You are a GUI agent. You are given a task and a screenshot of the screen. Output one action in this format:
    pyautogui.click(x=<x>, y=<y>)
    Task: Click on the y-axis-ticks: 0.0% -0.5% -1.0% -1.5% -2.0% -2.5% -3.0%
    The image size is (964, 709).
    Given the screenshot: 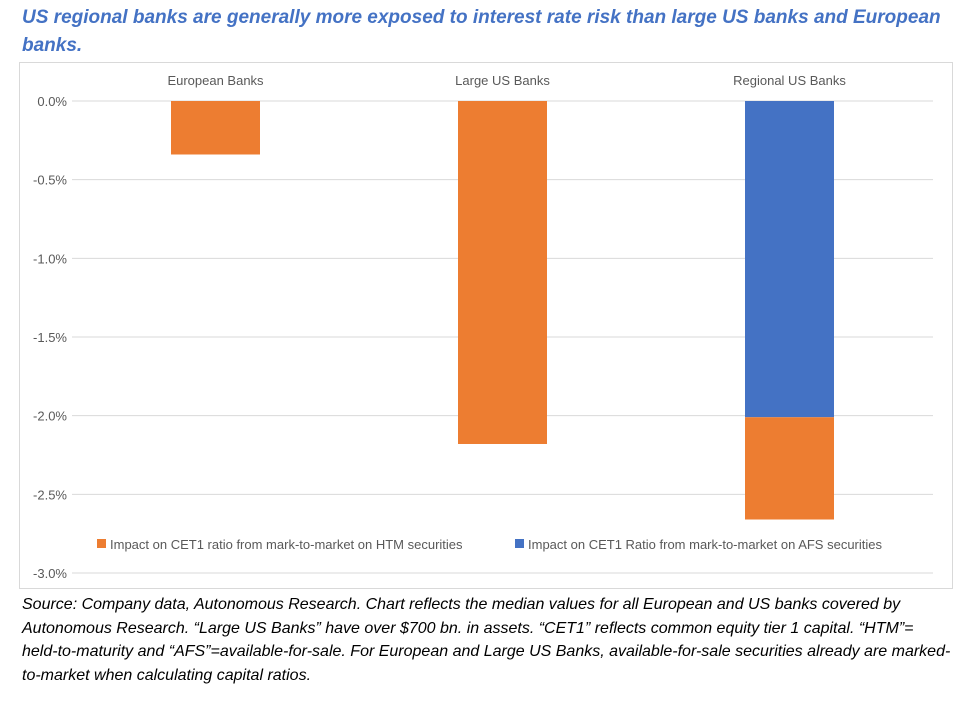 What is the action you would take?
    pyautogui.click(x=50, y=337)
    